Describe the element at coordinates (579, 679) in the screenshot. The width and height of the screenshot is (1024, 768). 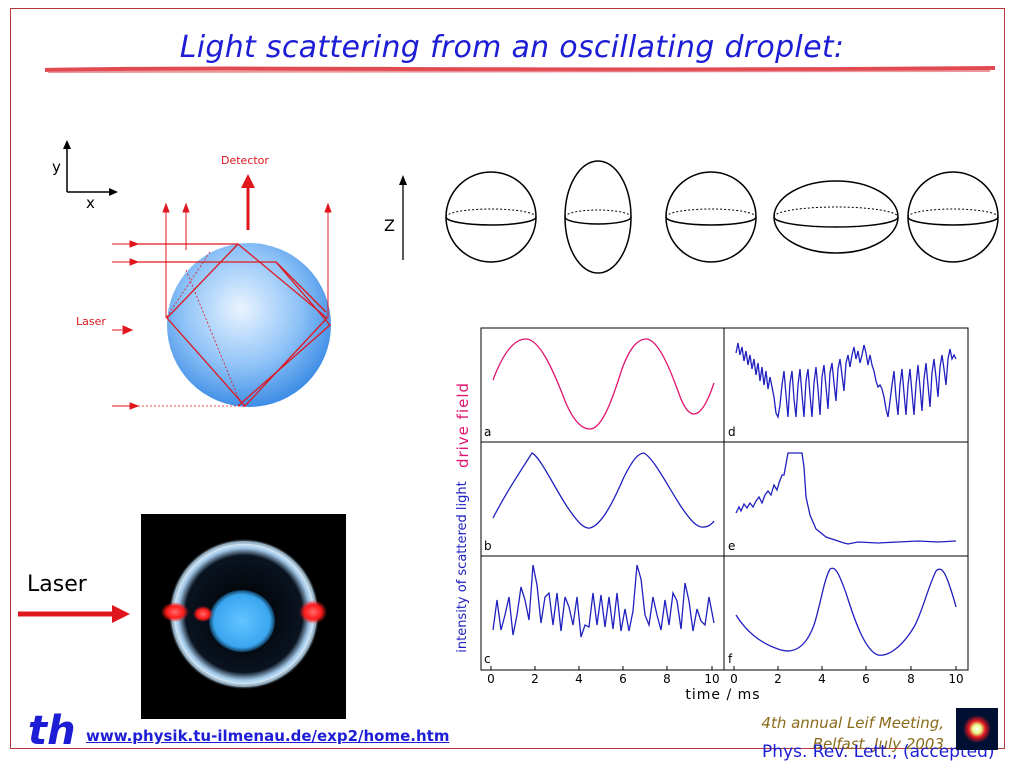
I see `tick-left-4: 4` at that location.